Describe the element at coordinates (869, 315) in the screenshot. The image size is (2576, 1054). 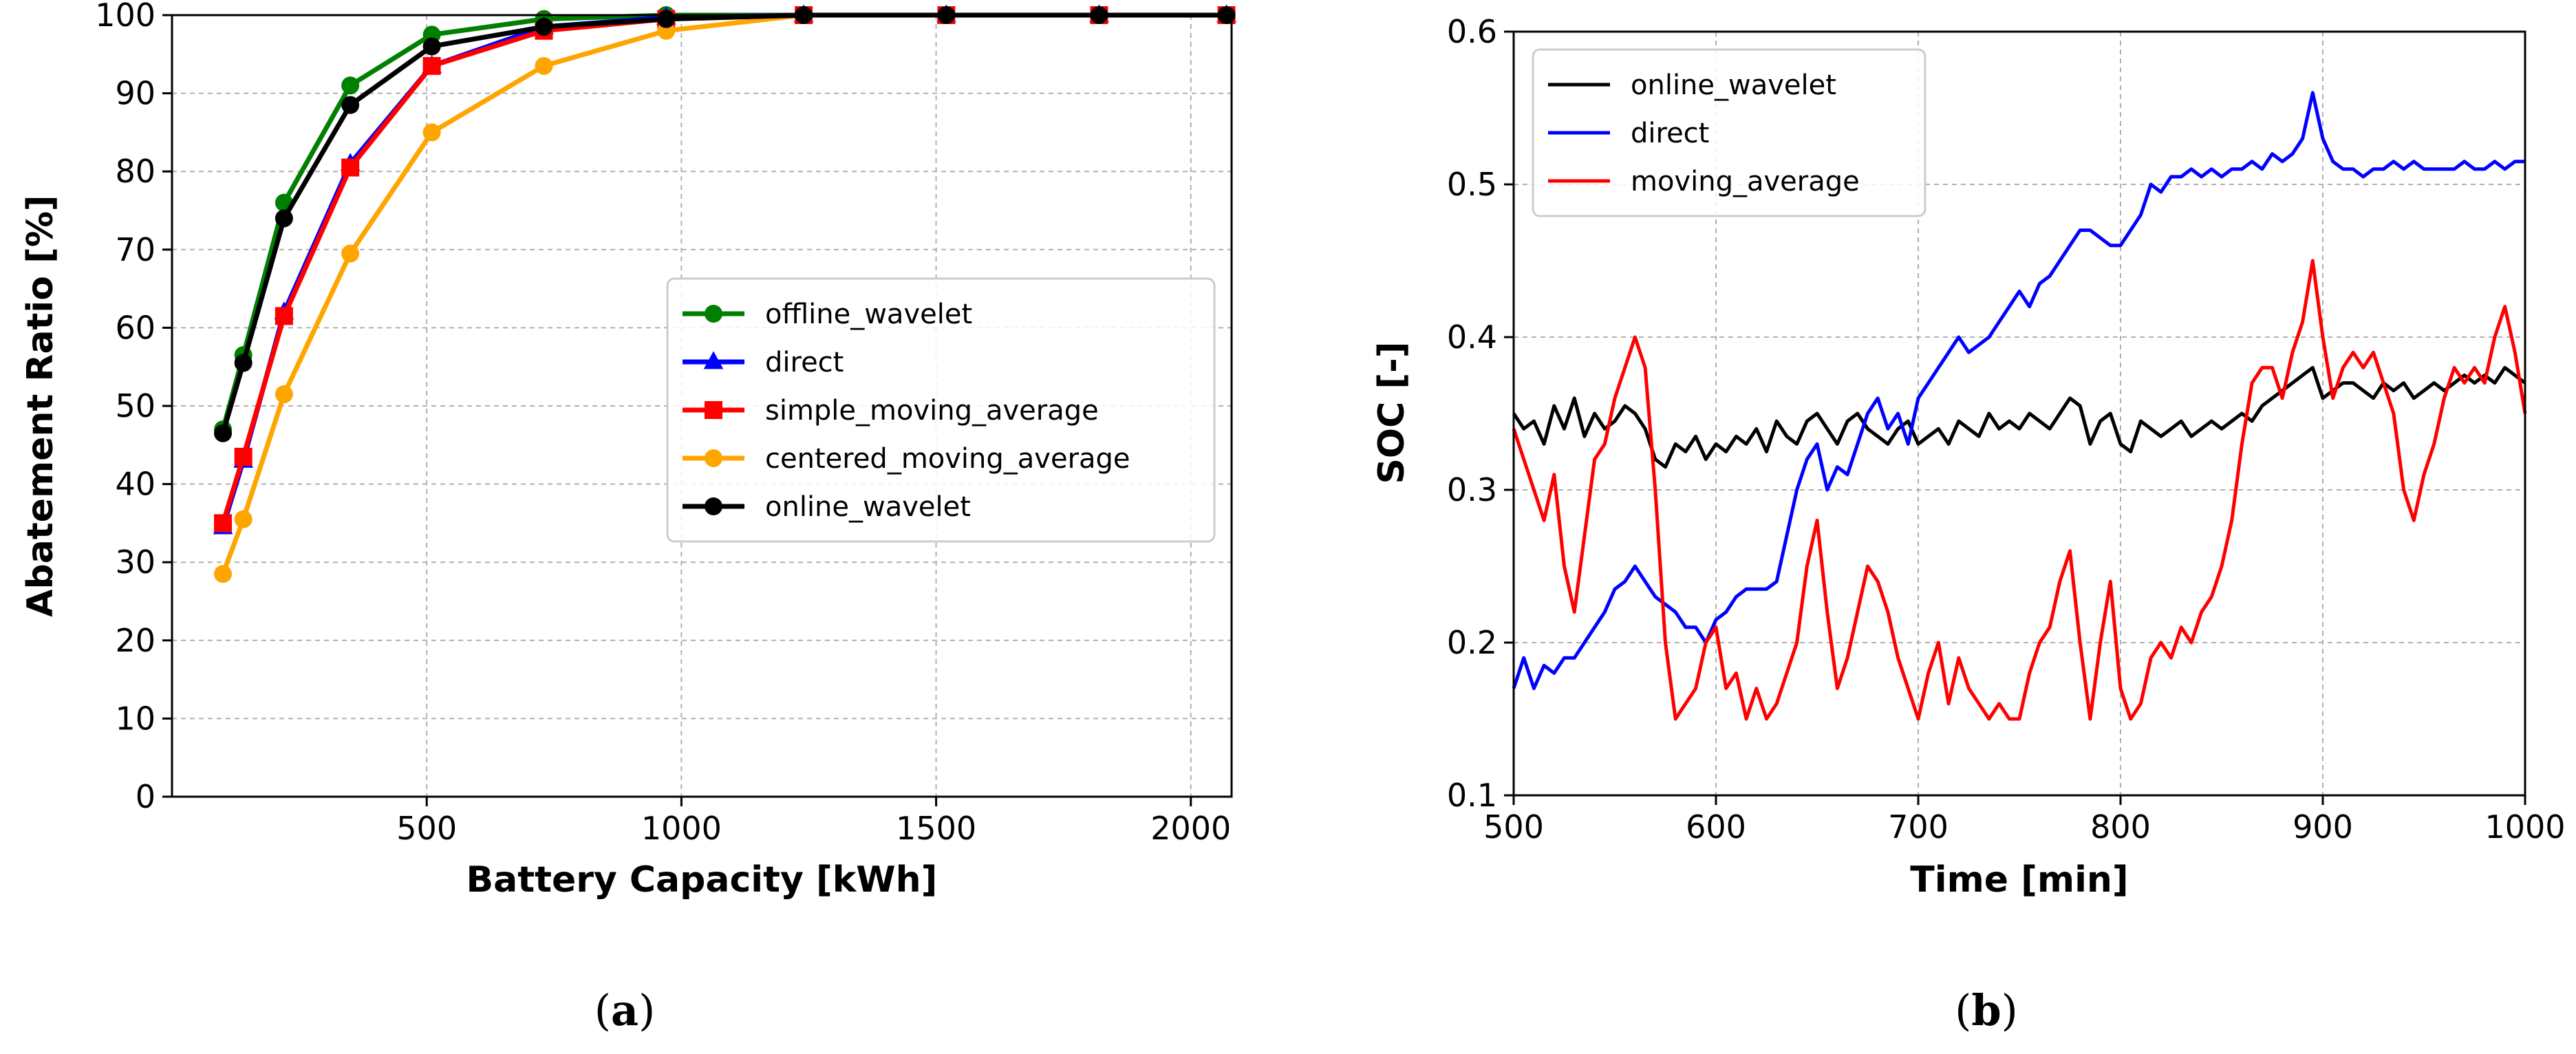
I see `legend-label: offline_wavelet` at that location.